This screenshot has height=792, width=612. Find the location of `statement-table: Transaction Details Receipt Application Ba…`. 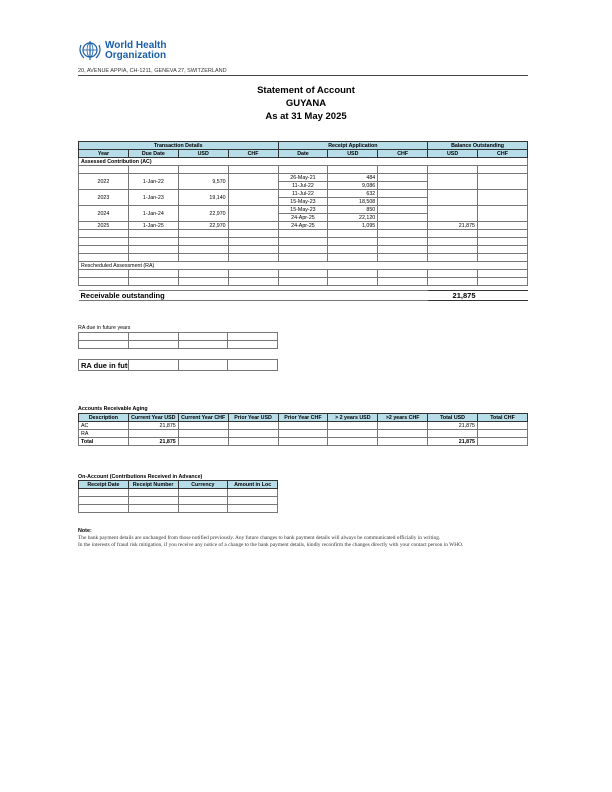

statement-table: Transaction Details Receipt Application Ba… is located at coordinates (303, 221).